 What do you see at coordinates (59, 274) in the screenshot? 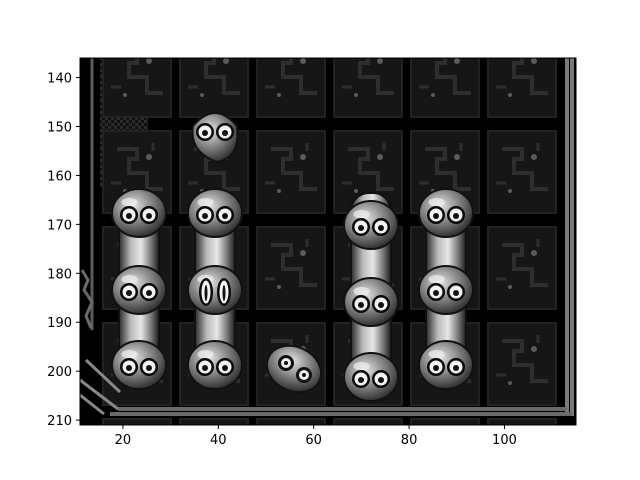
I see `y-tick-label: 180` at bounding box center [59, 274].